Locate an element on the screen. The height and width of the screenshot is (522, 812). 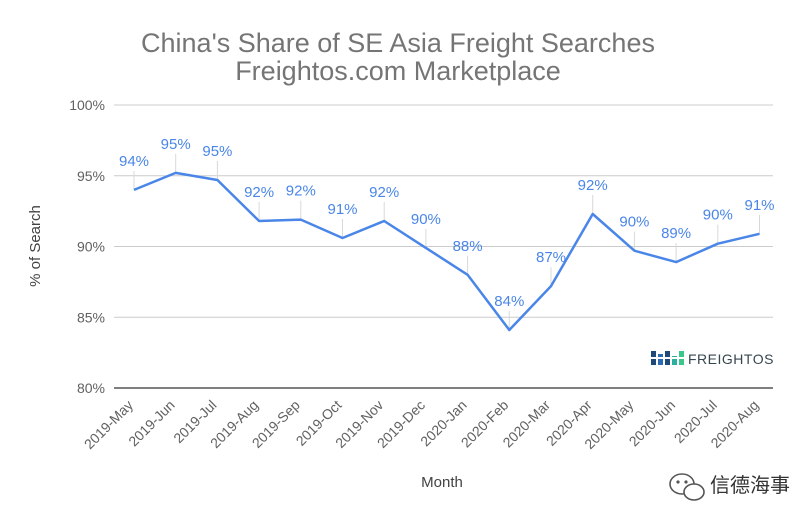
freightos-logo-icon is located at coordinates (667, 358).